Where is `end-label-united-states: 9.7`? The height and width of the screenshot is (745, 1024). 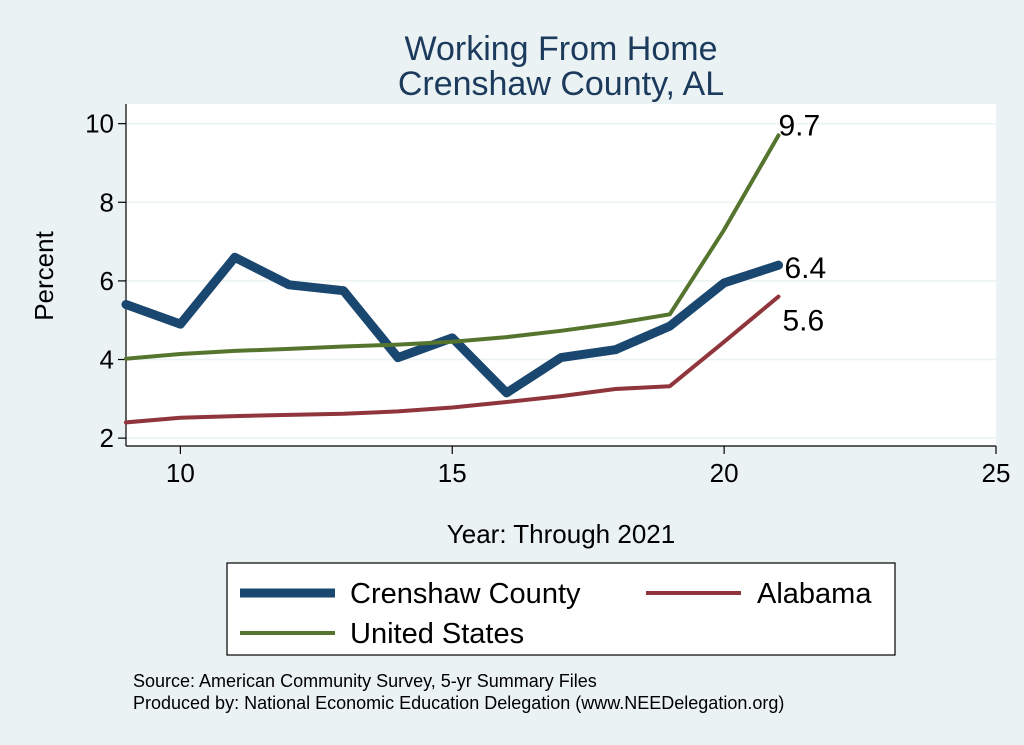
end-label-united-states: 9.7 is located at coordinates (800, 125).